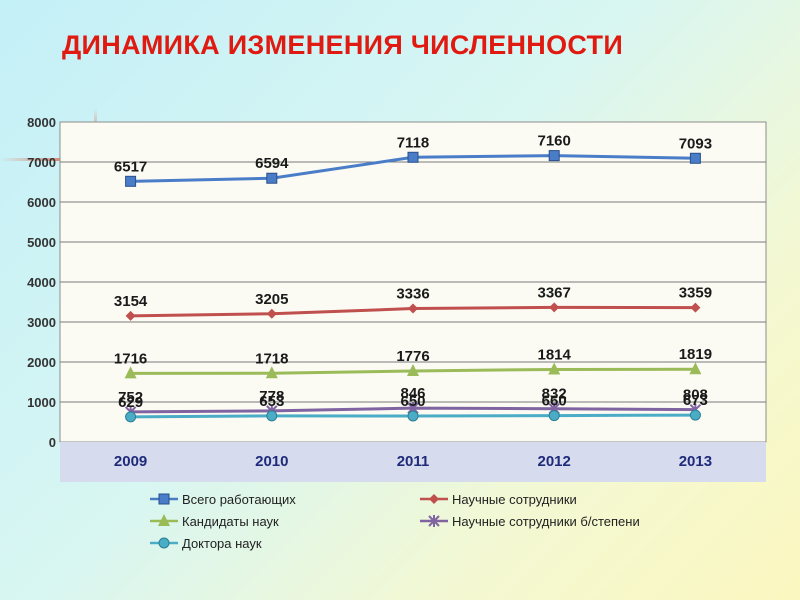 The height and width of the screenshot is (600, 800). Describe the element at coordinates (271, 401) in the screenshot. I see `data-label: 653` at that location.